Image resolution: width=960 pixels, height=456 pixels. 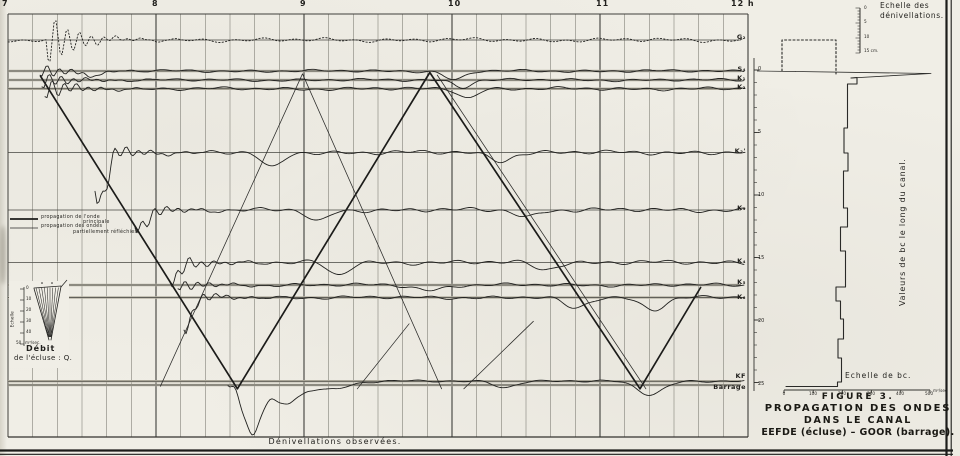 I want to click on distance-tick-5: 5, so click(x=760, y=131).